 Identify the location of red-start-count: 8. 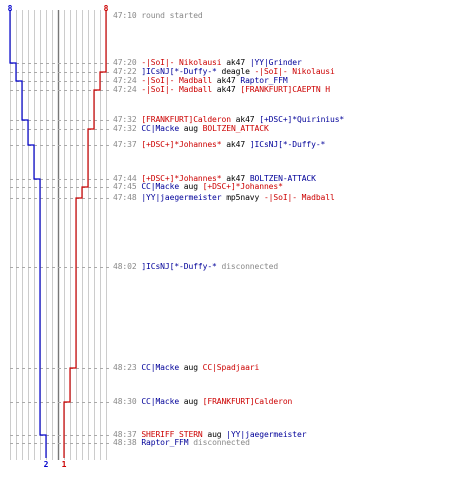
(106, 8).